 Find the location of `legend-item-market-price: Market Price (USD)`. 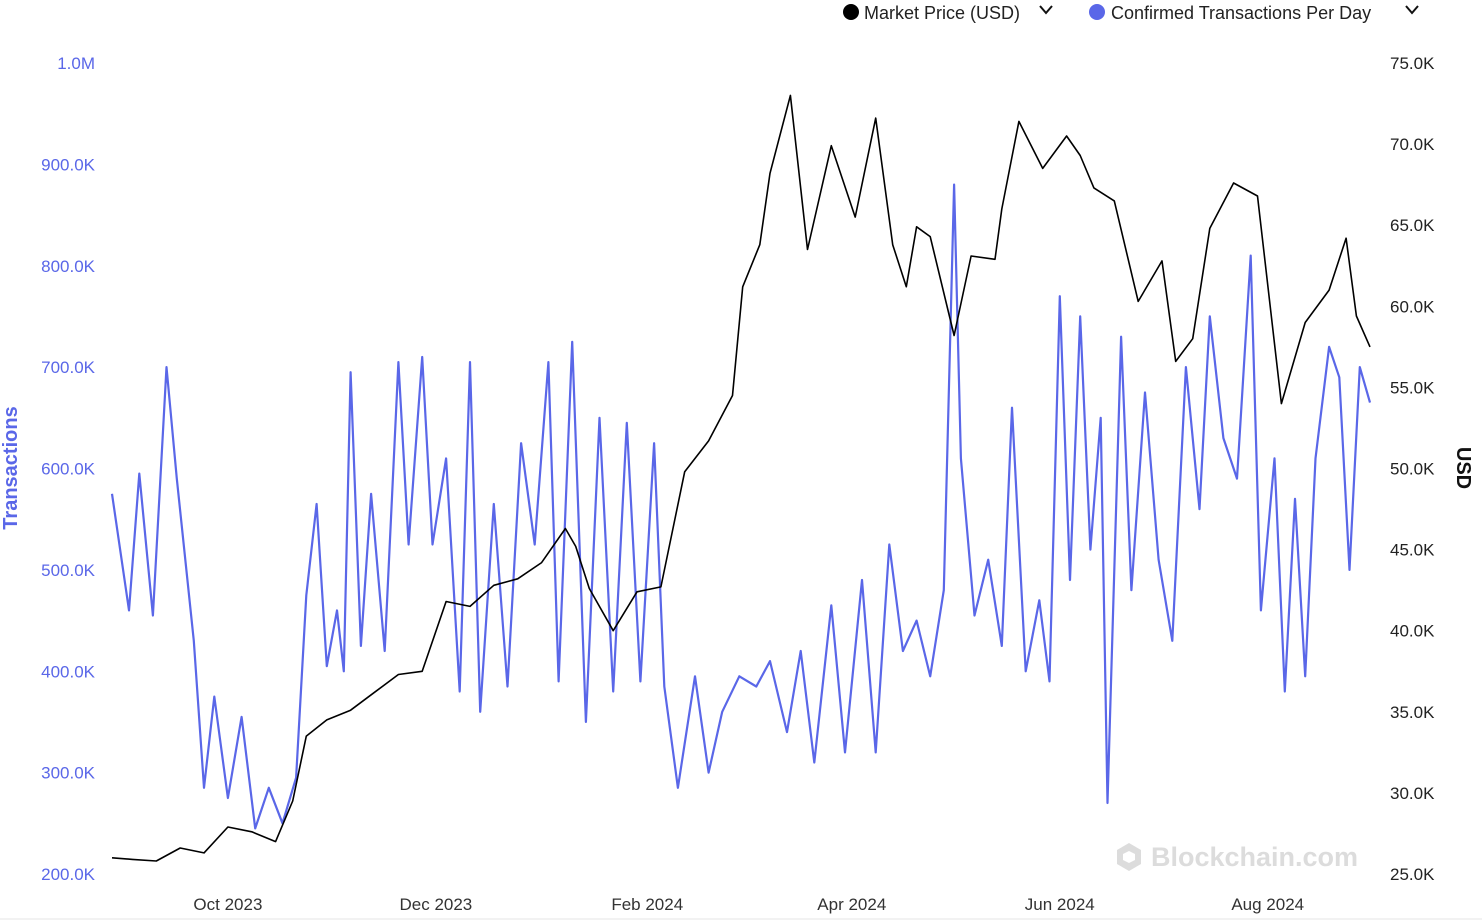

legend-item-market-price: Market Price (USD) is located at coordinates (948, 13).